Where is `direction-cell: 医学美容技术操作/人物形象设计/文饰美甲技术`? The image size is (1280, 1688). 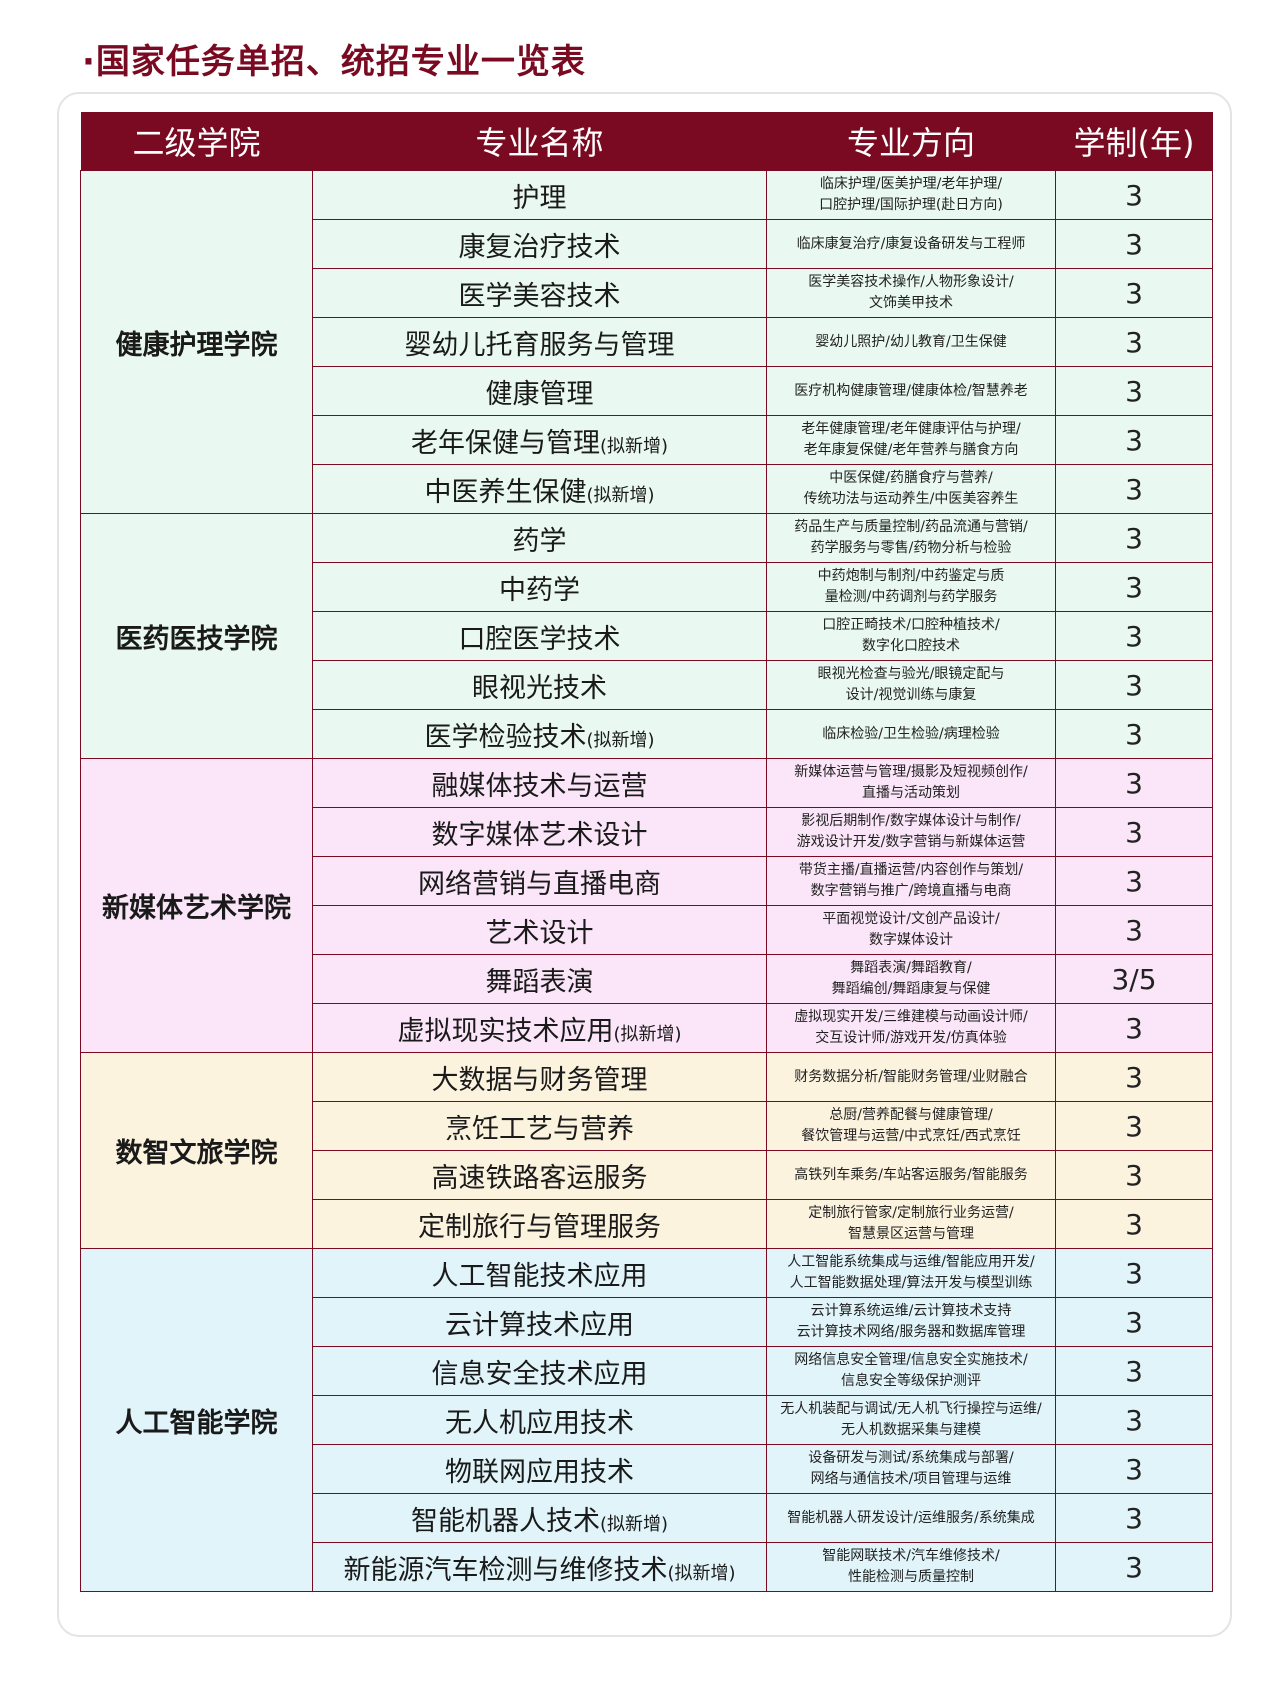 direction-cell: 医学美容技术操作/人物形象设计/文饰美甲技术 is located at coordinates (911, 293).